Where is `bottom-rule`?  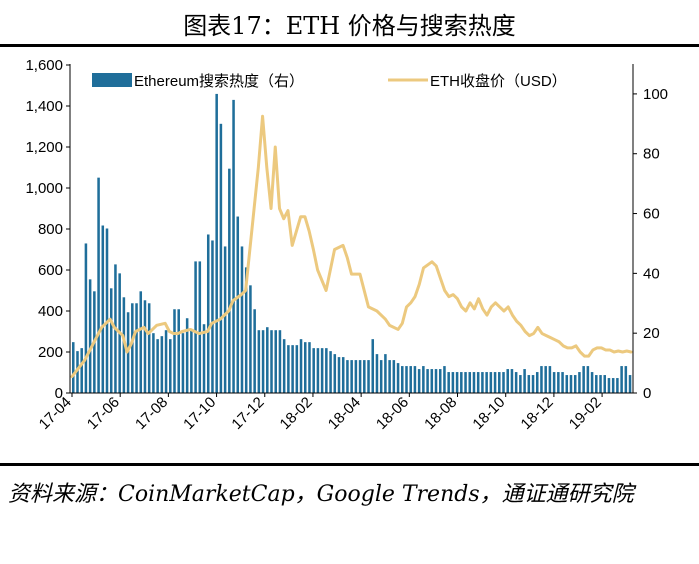 bottom-rule is located at coordinates (349, 464).